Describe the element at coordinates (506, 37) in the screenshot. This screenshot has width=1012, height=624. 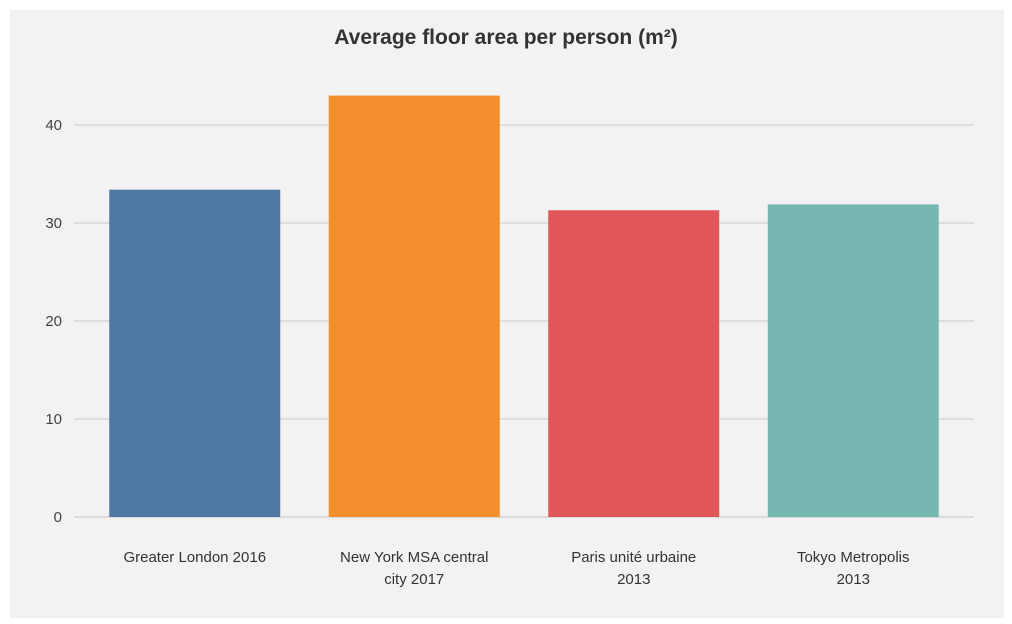
I see `chart-title: Average floor area per person (m²)` at that location.